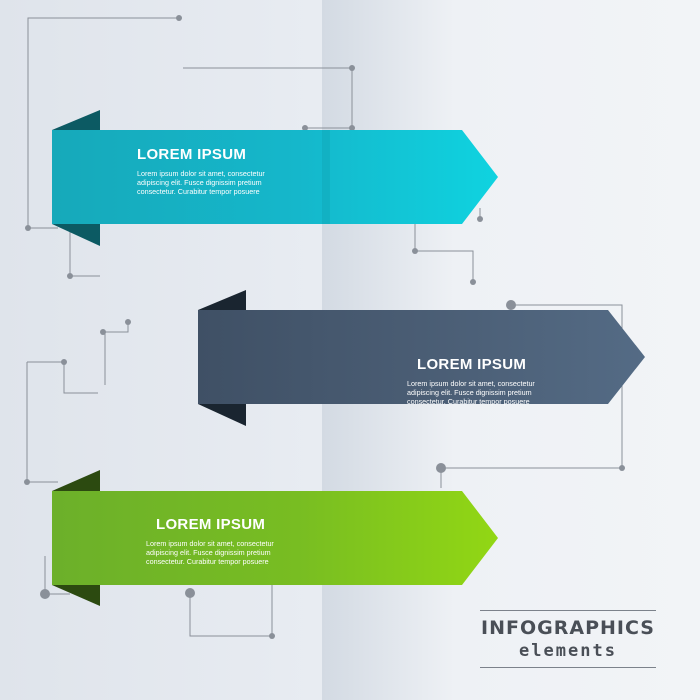  What do you see at coordinates (192, 154) in the screenshot?
I see `arrow-step-1-title: LOREM IPSUM` at bounding box center [192, 154].